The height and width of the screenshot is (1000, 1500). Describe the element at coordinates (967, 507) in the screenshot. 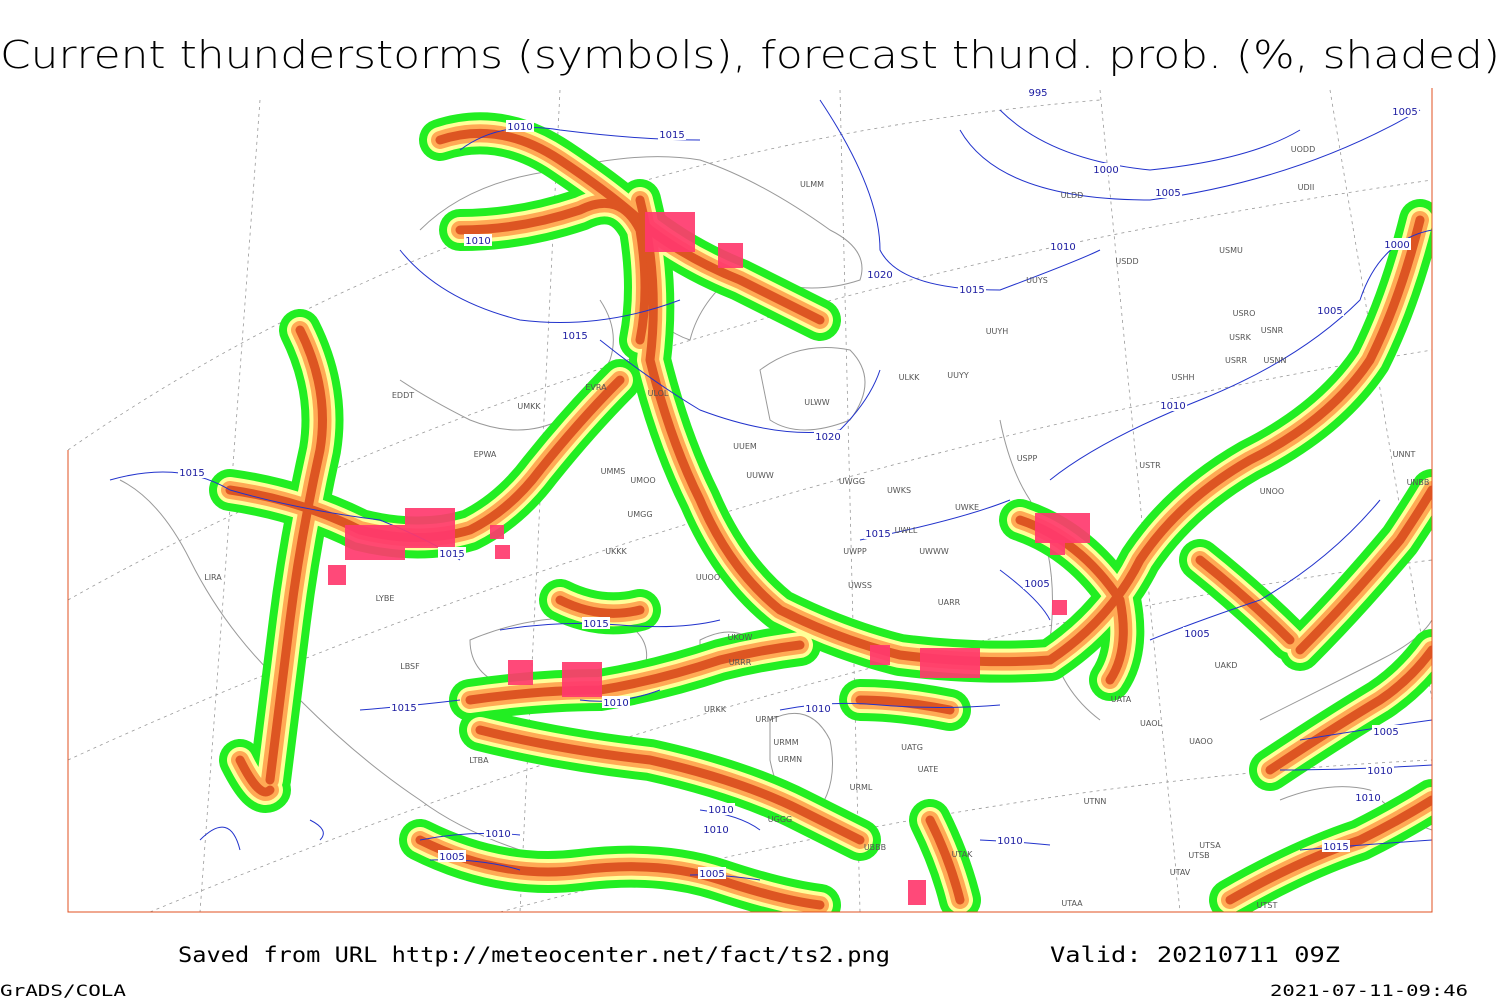

I see `station-label: UWKE` at that location.